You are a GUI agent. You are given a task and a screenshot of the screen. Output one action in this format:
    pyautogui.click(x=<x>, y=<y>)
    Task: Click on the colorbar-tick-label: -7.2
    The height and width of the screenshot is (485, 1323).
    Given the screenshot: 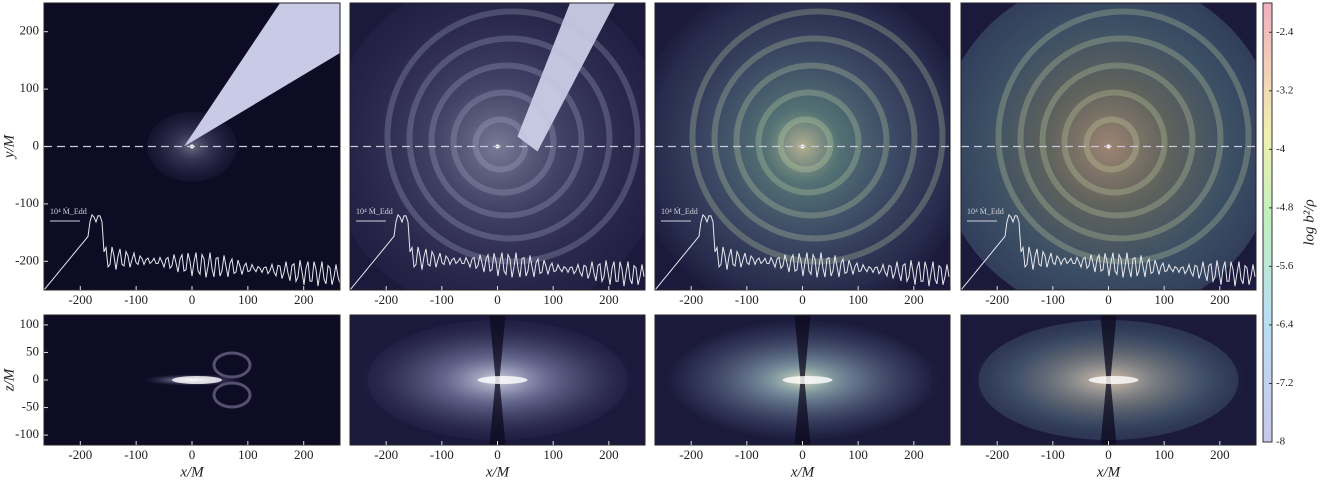 What is the action you would take?
    pyautogui.click(x=1284, y=383)
    